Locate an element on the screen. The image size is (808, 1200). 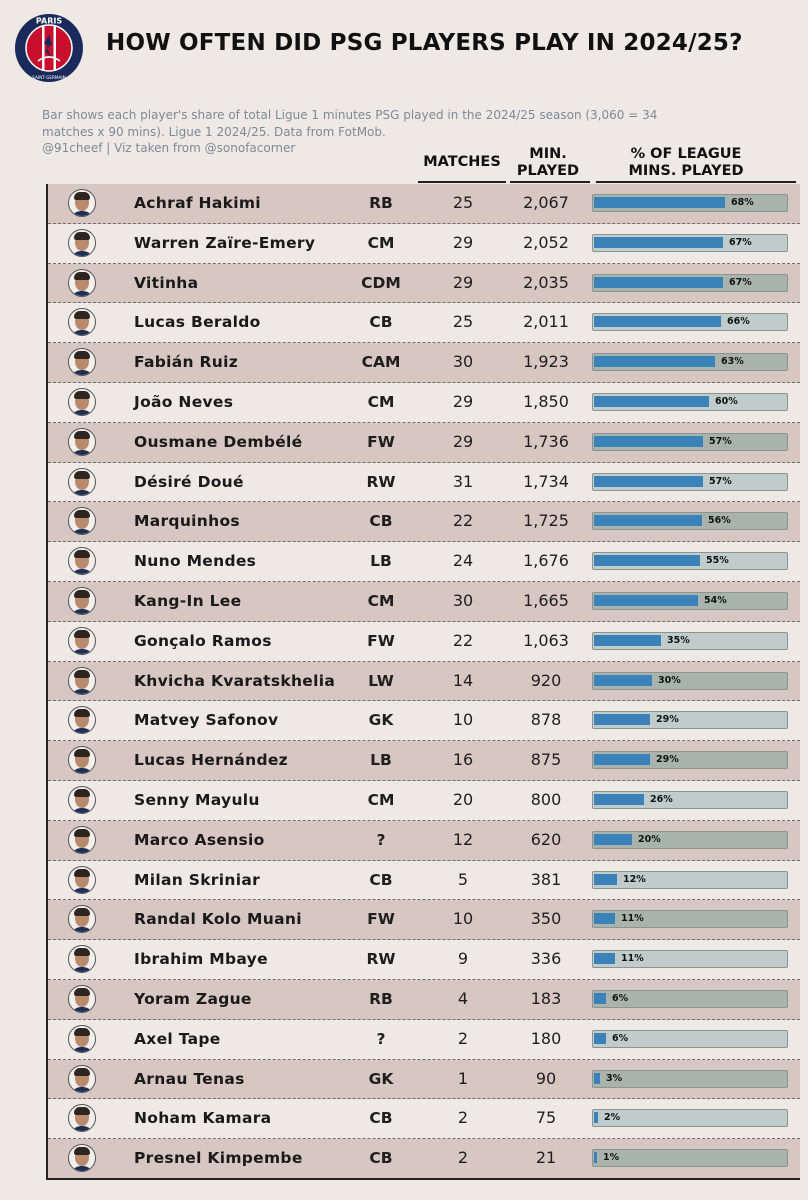
bar-track: 30% is located at coordinates (690, 680).